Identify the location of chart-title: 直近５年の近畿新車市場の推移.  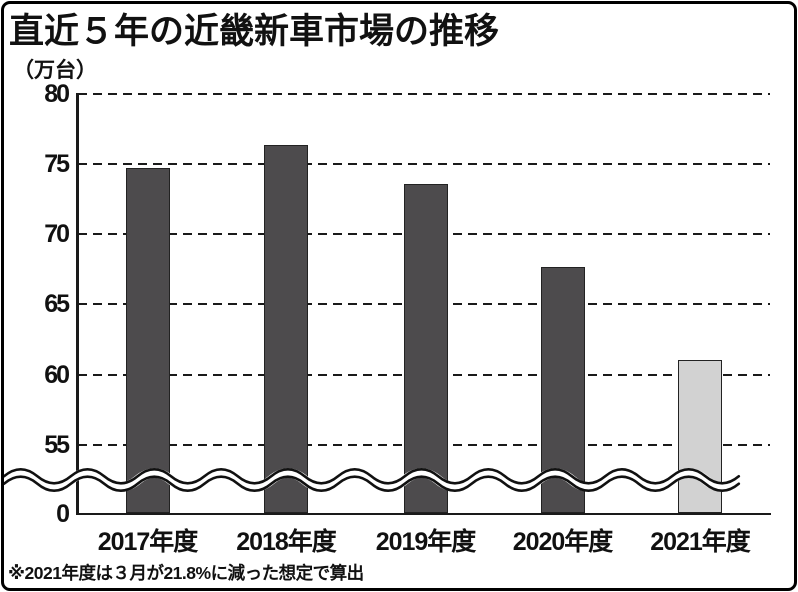
(254, 31).